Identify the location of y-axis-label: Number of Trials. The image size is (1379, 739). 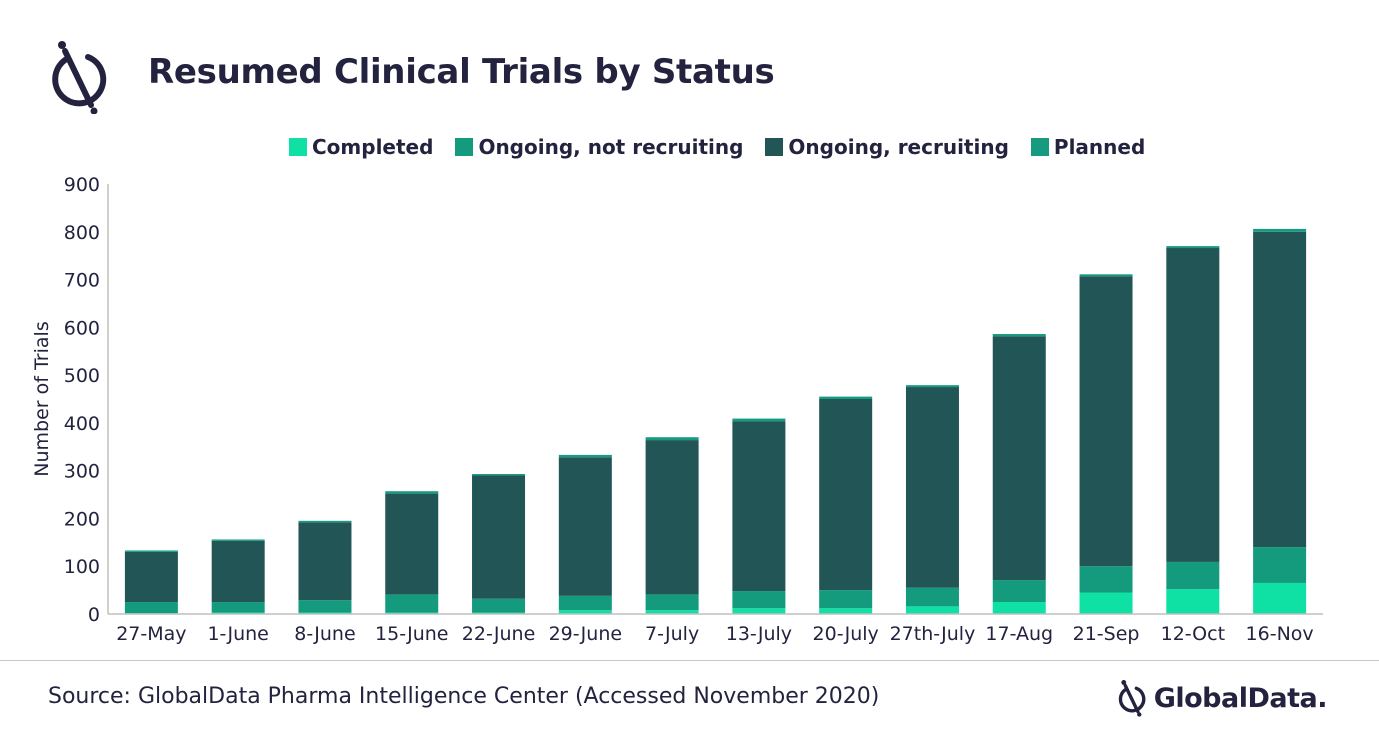
(42, 398).